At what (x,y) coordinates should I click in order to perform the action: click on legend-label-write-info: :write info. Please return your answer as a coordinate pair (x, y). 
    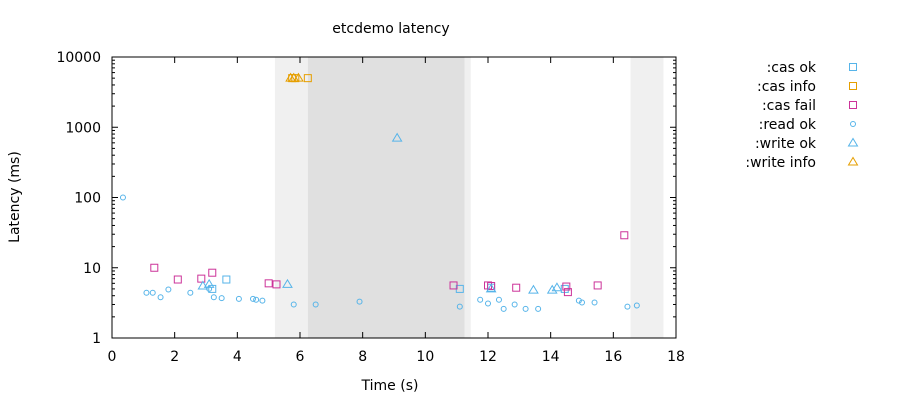
    Looking at the image, I should click on (780, 163).